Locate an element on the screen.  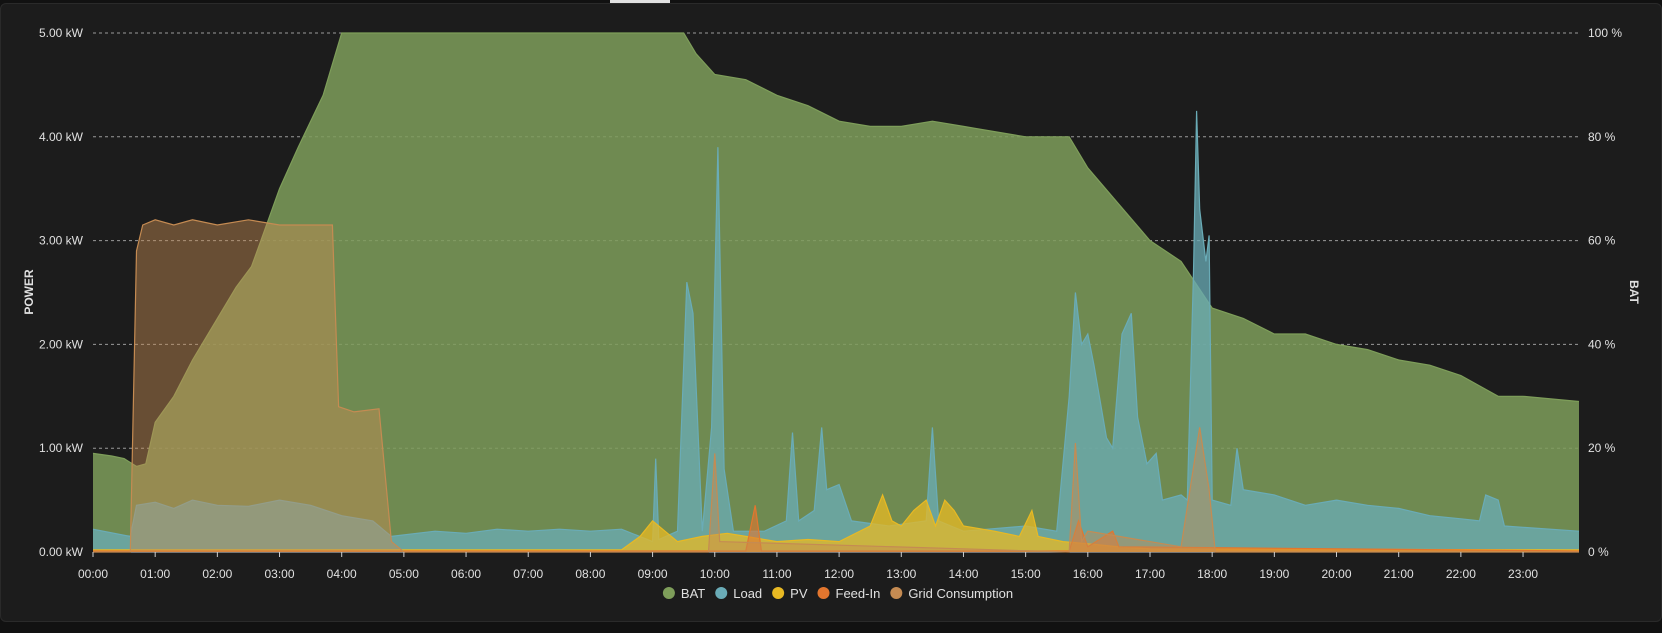
left-tick-label: 2.00 kW is located at coordinates (61, 344).